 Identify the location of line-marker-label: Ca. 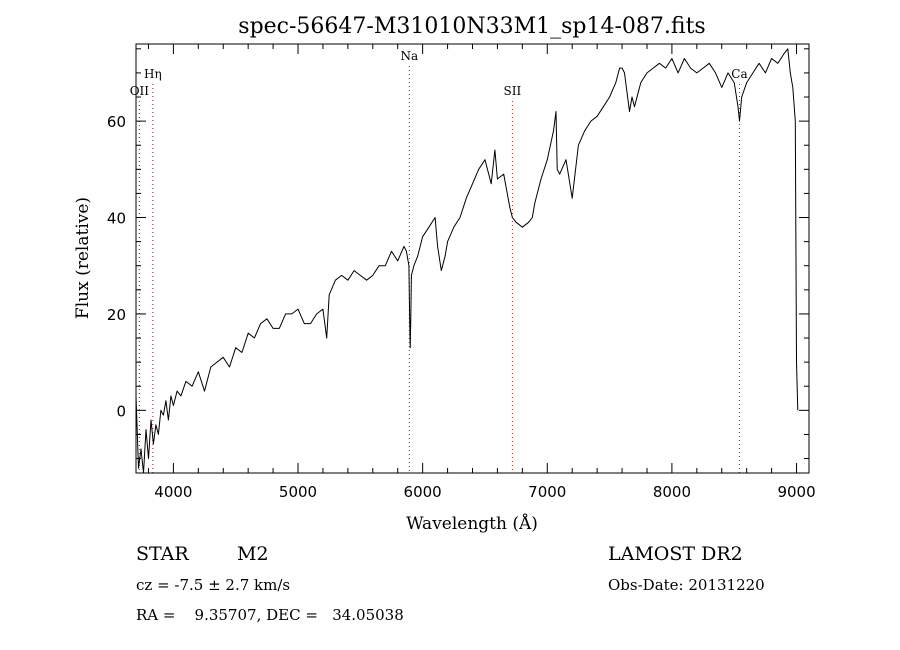
(739, 74).